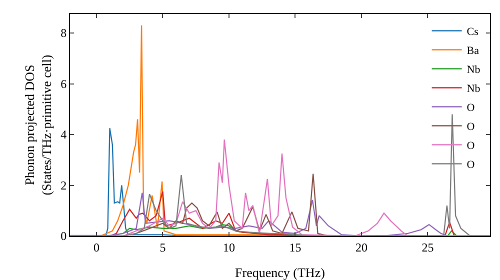 This screenshot has width=500, height=280. What do you see at coordinates (38, 125) in the screenshot?
I see `y-axis-title: Phonon projected DOS (States/THz·primitive cell)` at bounding box center [38, 125].